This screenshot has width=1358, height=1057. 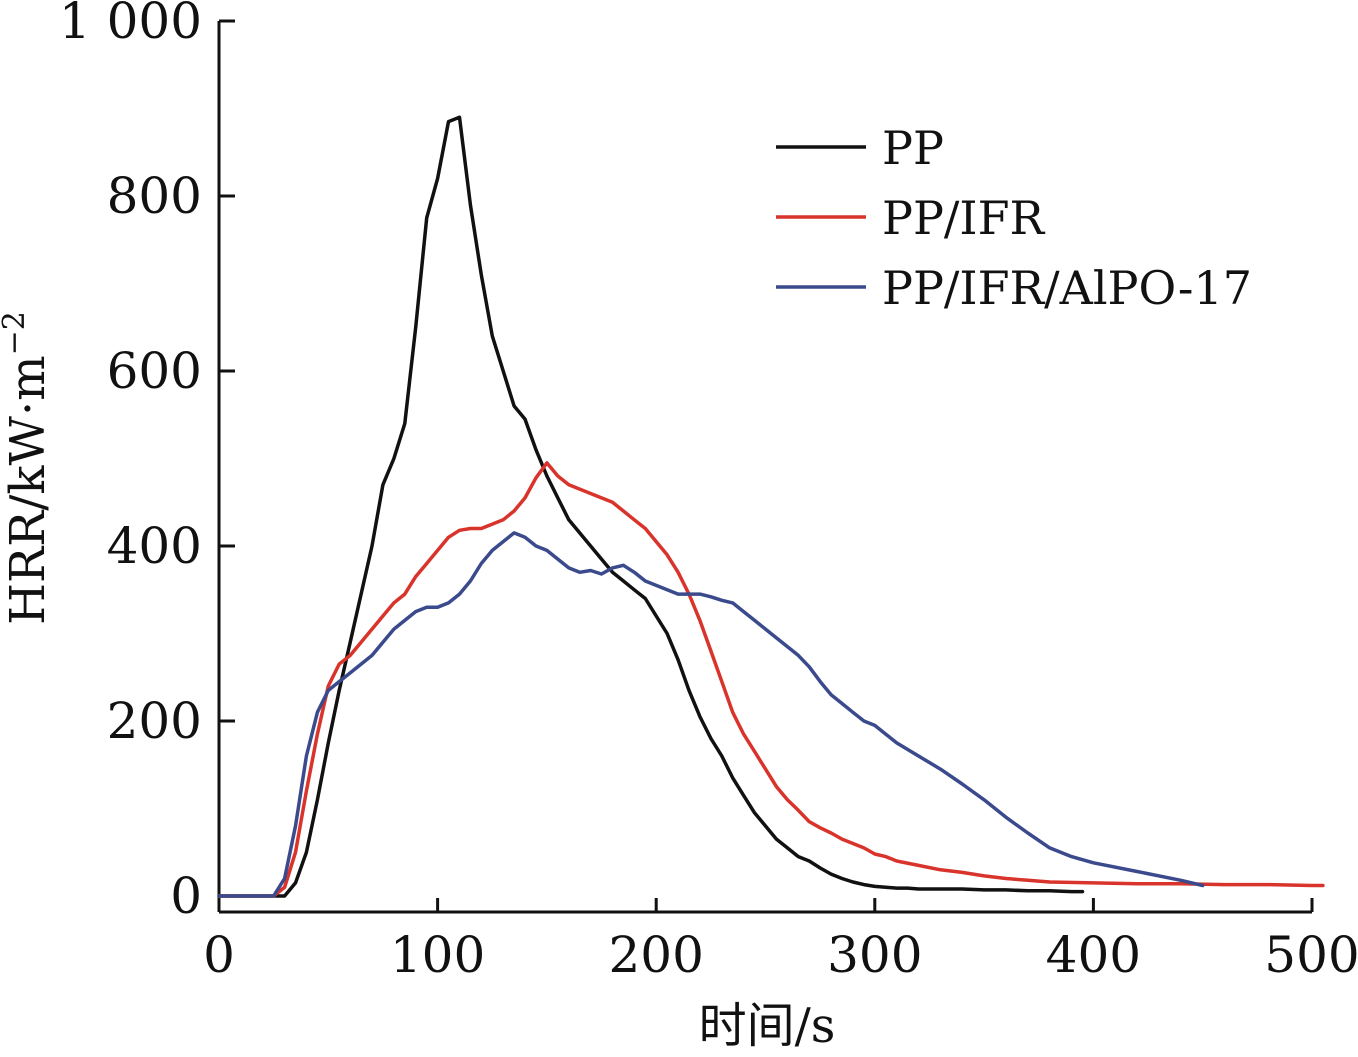 I want to click on x-tick-label: 500, so click(x=1311, y=955).